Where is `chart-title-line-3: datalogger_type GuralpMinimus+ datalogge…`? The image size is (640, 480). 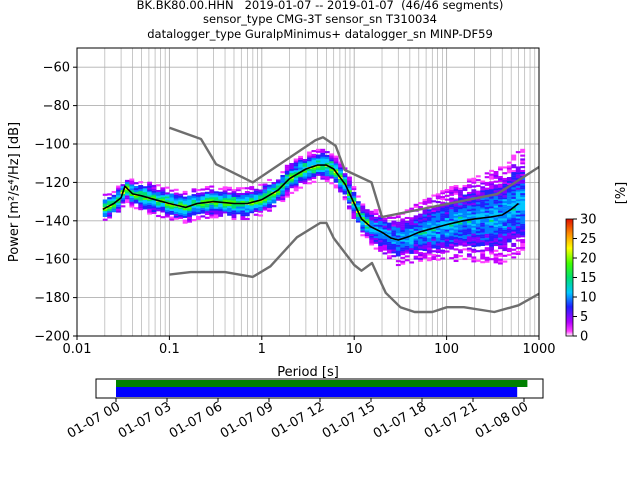 chart-title-line-3: datalogger_type GuralpMinimus+ datalogge… is located at coordinates (320, 34).